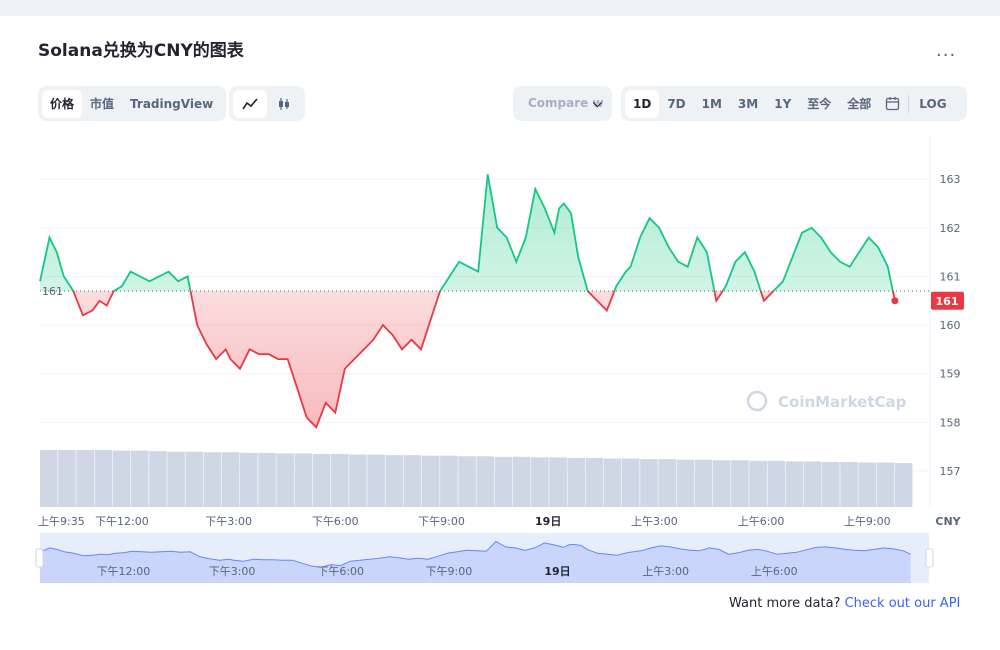 The image size is (1000, 650). Describe the element at coordinates (597, 103) in the screenshot. I see `chevron-down-icon: ⌵` at that location.